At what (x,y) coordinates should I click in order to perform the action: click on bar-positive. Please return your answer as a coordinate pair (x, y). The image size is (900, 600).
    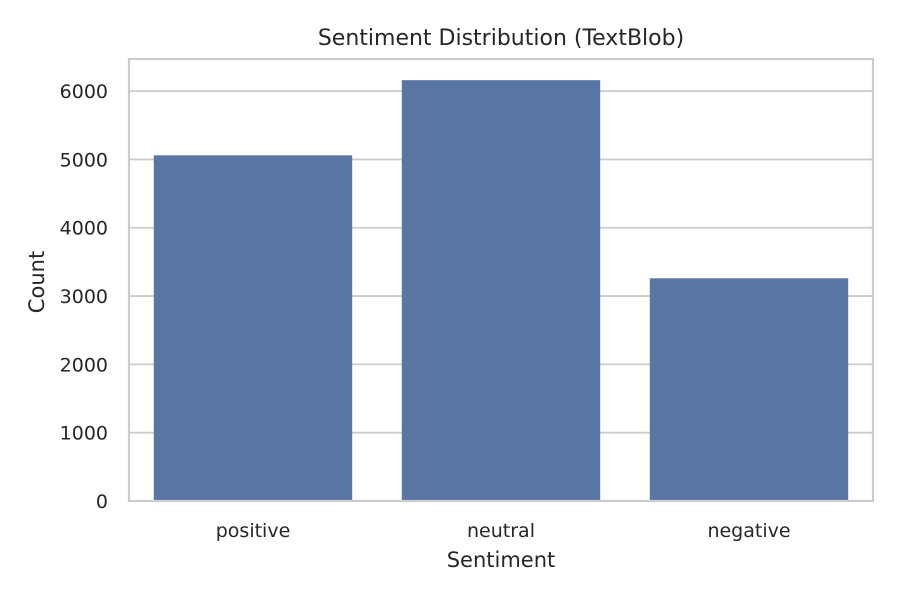
    Looking at the image, I should click on (253, 328).